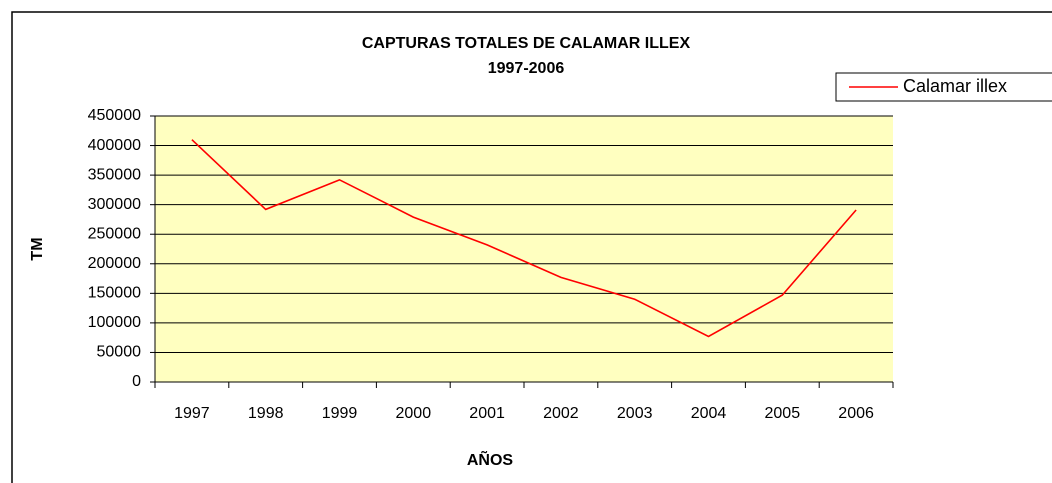 The image size is (1052, 483). Describe the element at coordinates (635, 413) in the screenshot. I see `x-tick-label: 2003` at that location.